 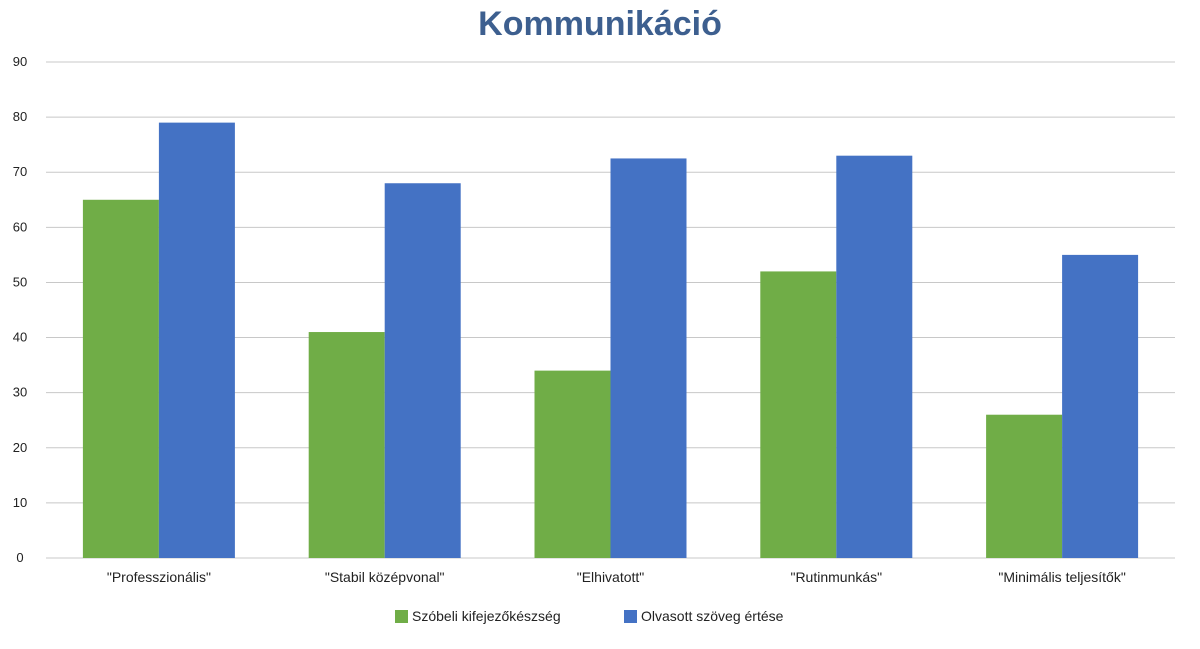 I want to click on x-tick-label: "Professzionális", so click(x=159, y=577).